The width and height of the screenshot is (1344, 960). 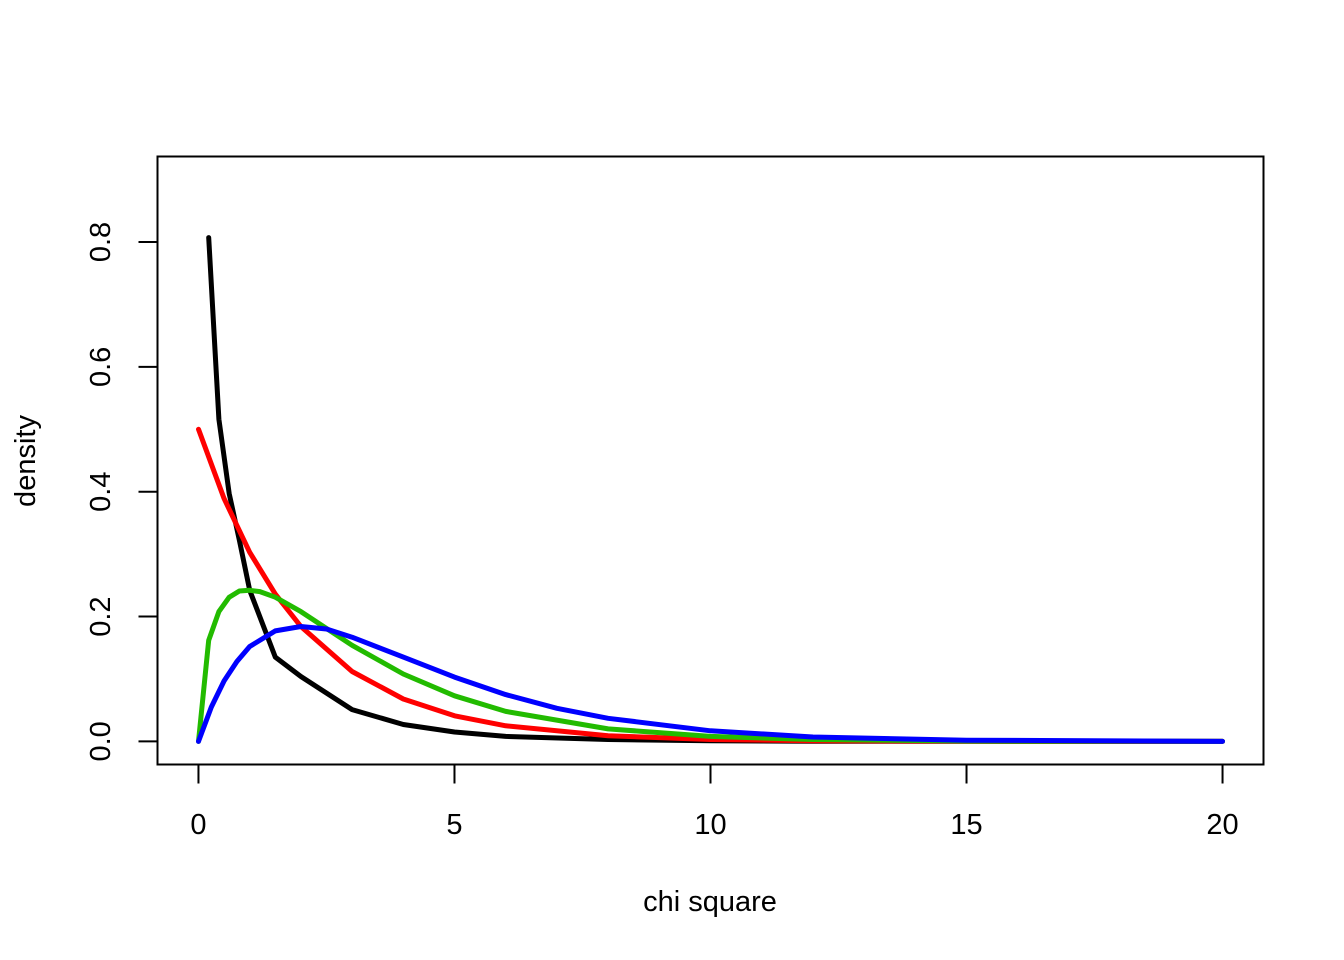 I want to click on y-tick-label: 0.6, so click(x=101, y=367).